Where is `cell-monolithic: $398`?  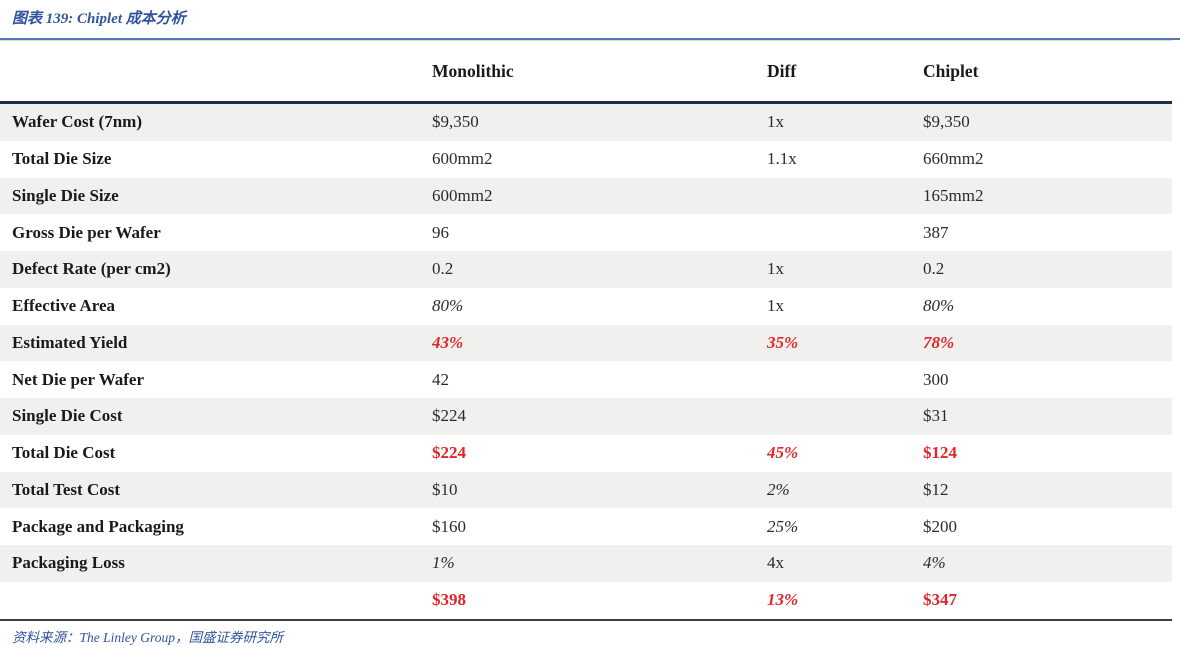 cell-monolithic: $398 is located at coordinates (449, 600).